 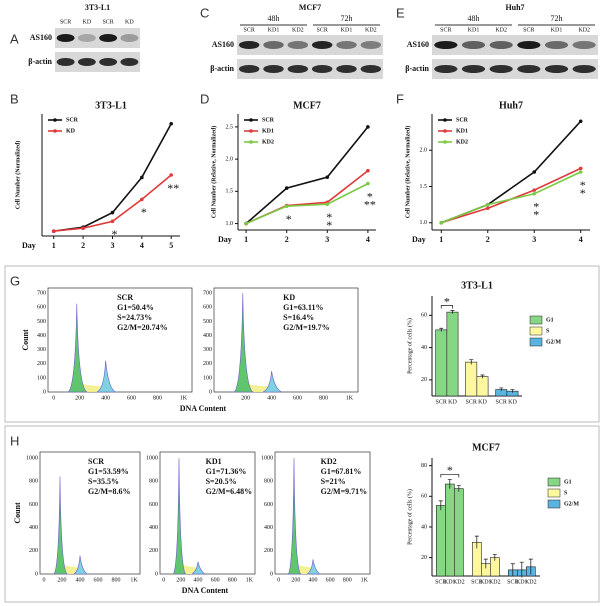 I want to click on blot-title: MCF7, so click(x=310, y=7).